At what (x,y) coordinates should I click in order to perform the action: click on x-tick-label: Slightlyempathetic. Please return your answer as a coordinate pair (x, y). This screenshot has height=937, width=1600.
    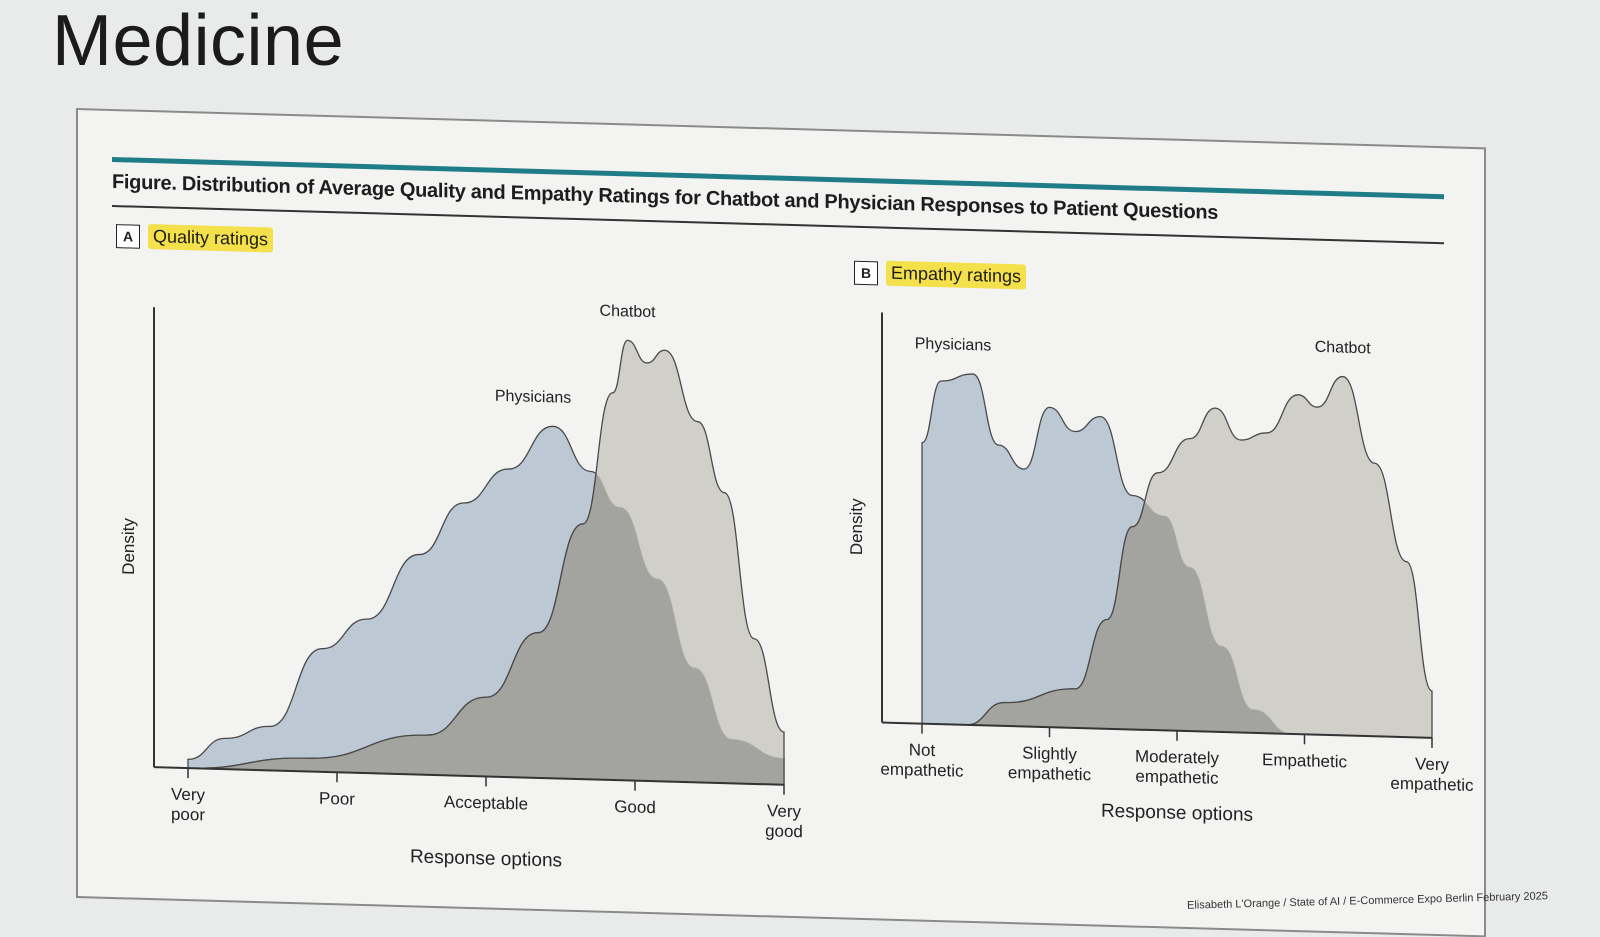
    Looking at the image, I should click on (1050, 763).